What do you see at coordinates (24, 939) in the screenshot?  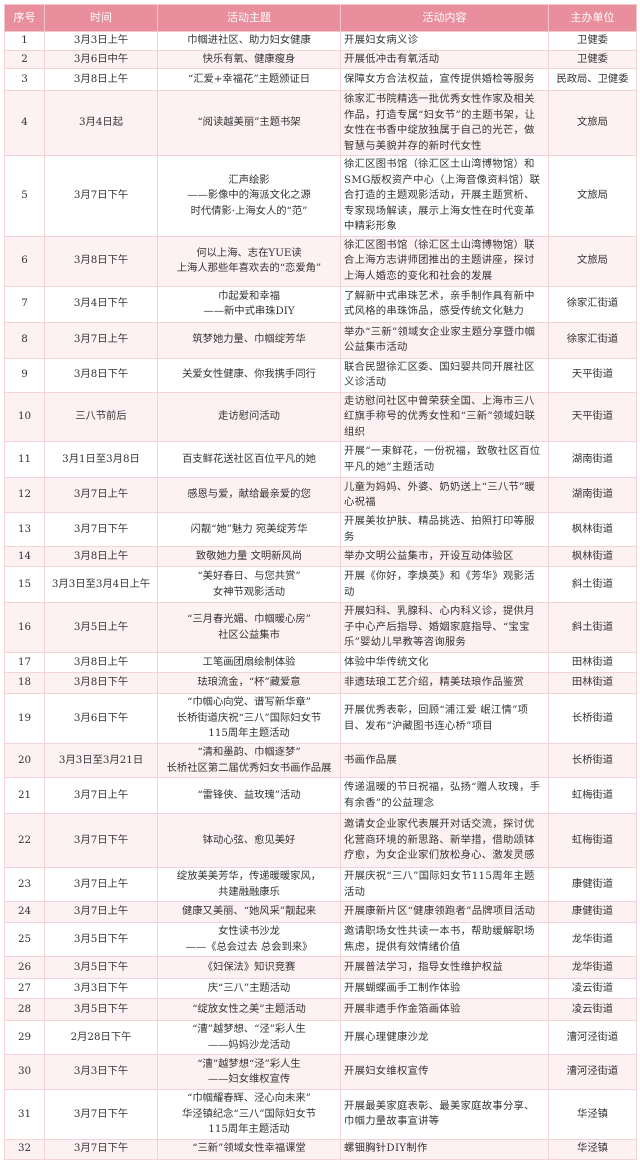 I see `cell-no: 25` at bounding box center [24, 939].